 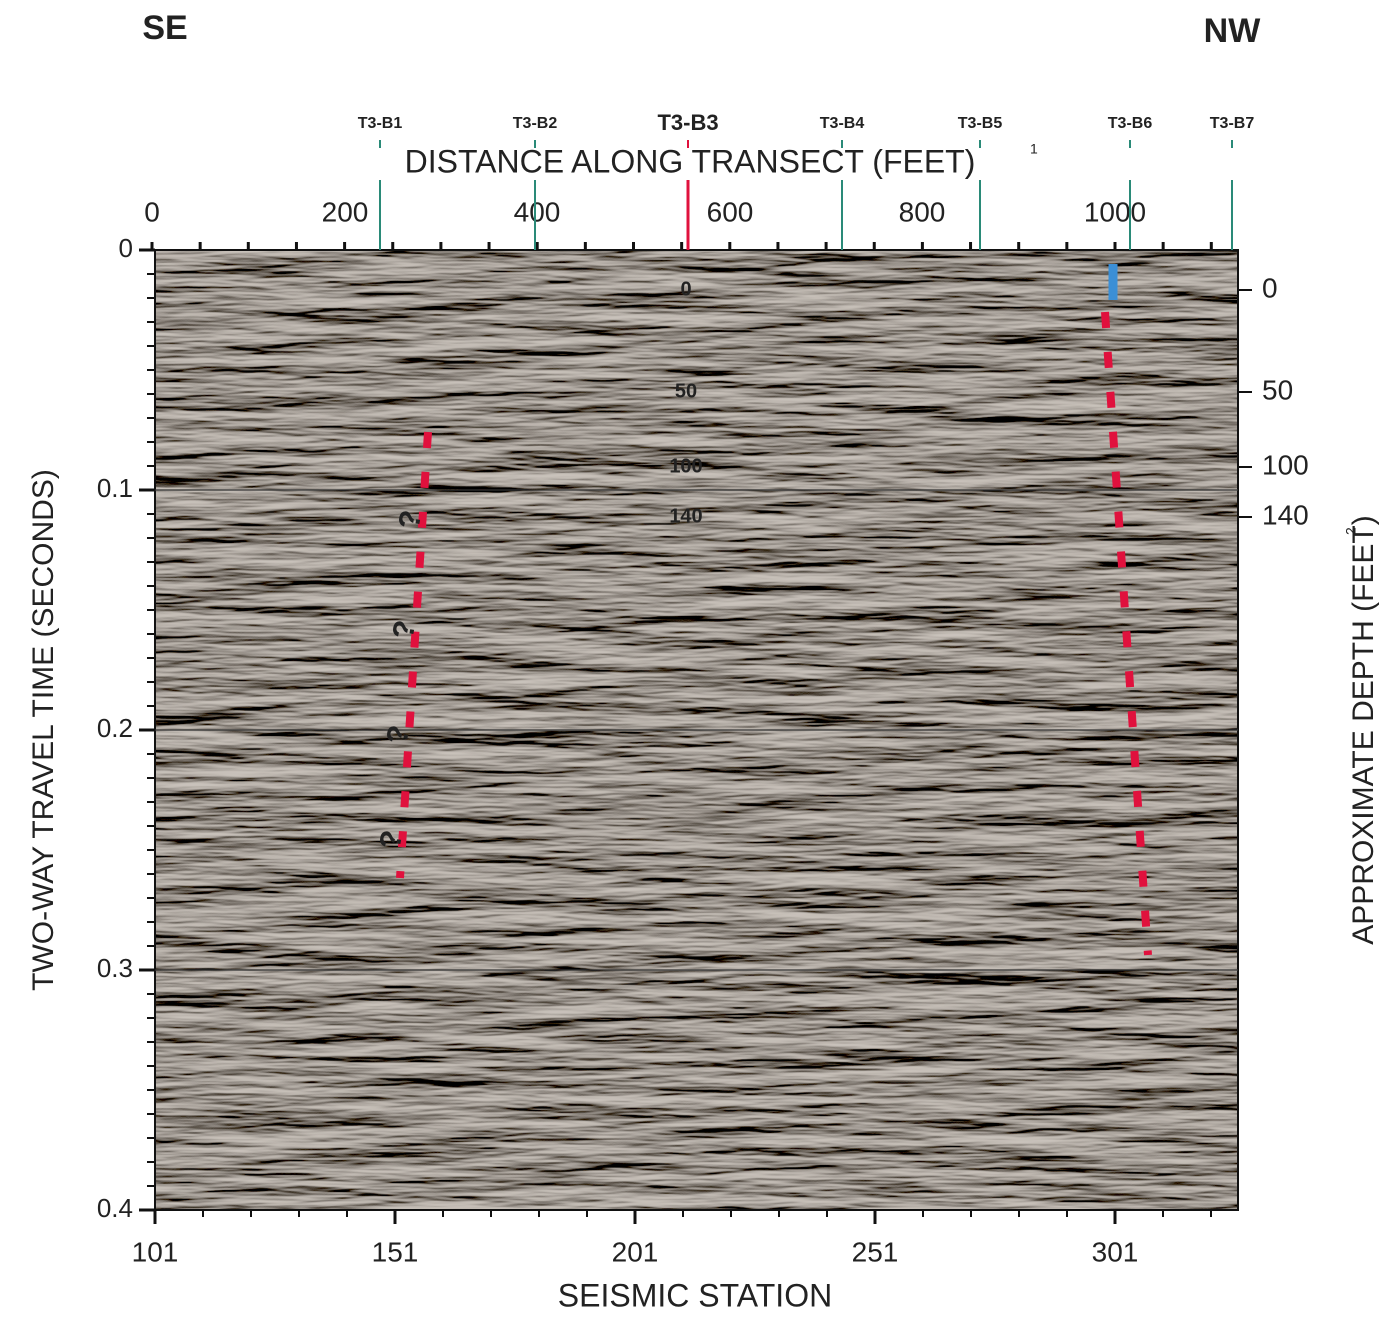 What do you see at coordinates (980, 123) in the screenshot?
I see `borehole-label: T3-B5` at bounding box center [980, 123].